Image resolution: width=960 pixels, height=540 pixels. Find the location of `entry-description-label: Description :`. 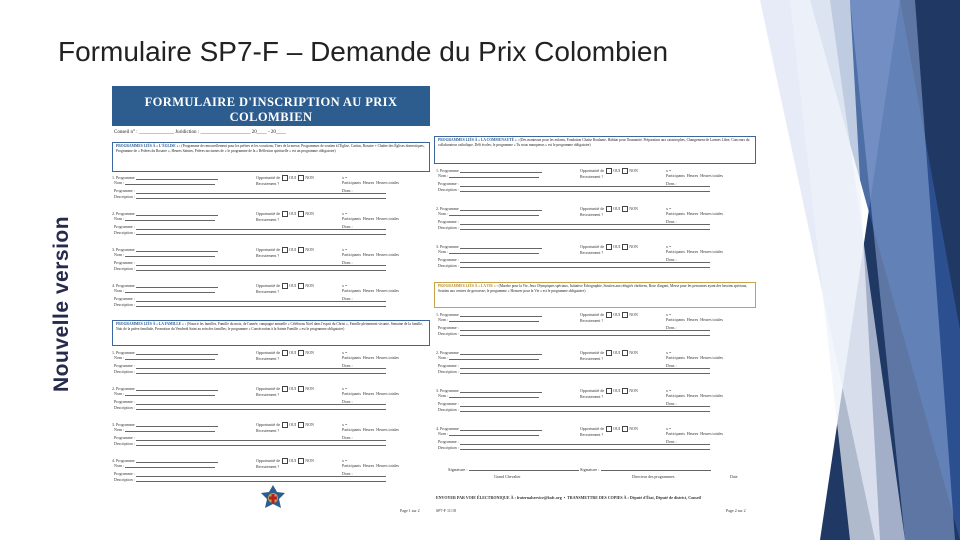

entry-description-label: Description : is located at coordinates (448, 189).